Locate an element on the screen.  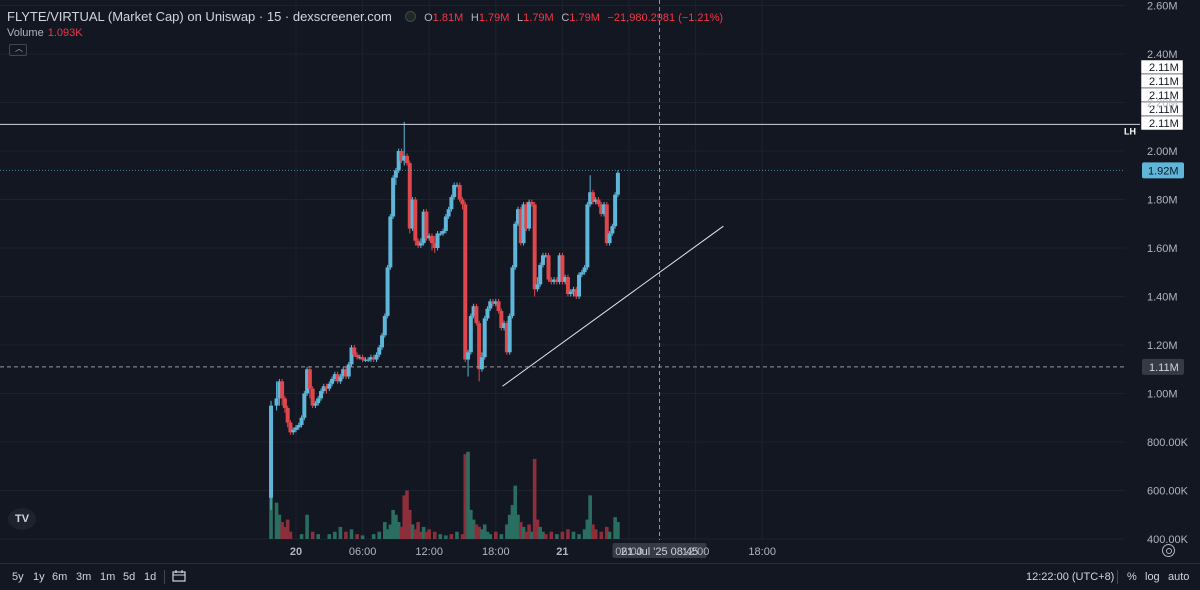
x-tick-label: 20 is located at coordinates (296, 552).